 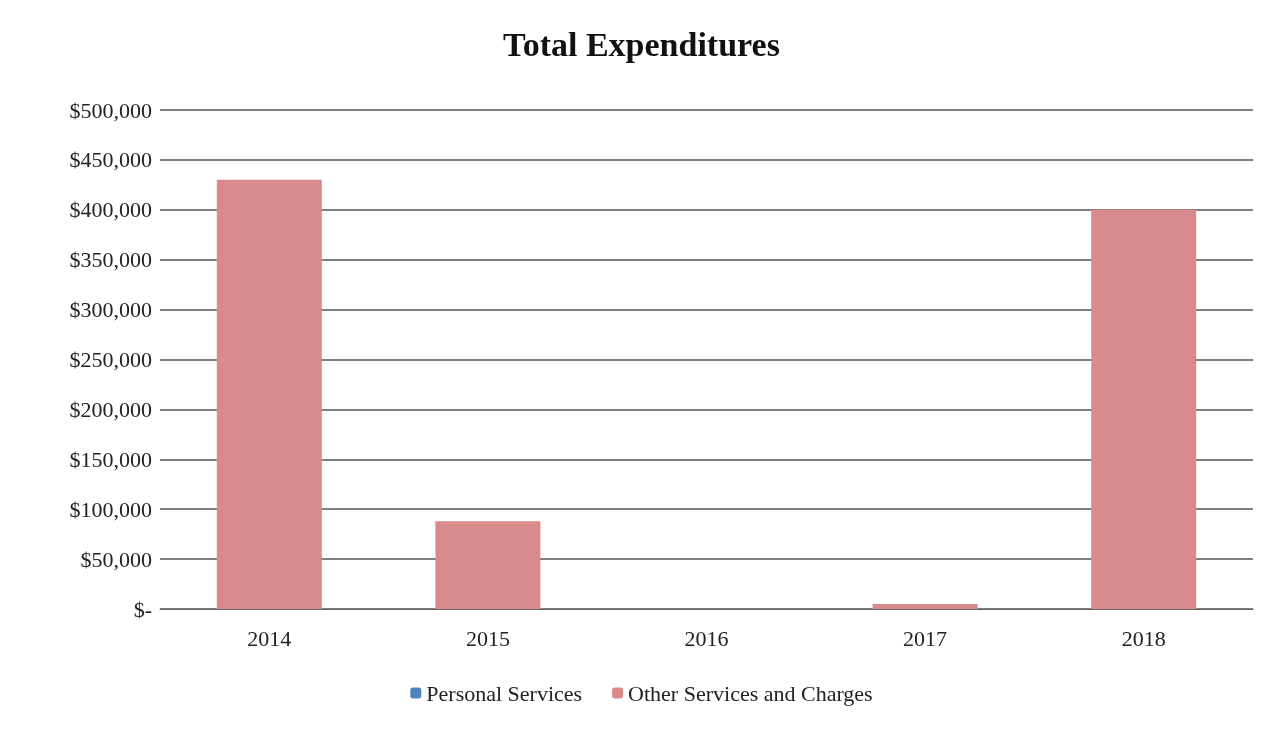 What do you see at coordinates (1143, 638) in the screenshot?
I see `x-tick-label: 2018` at bounding box center [1143, 638].